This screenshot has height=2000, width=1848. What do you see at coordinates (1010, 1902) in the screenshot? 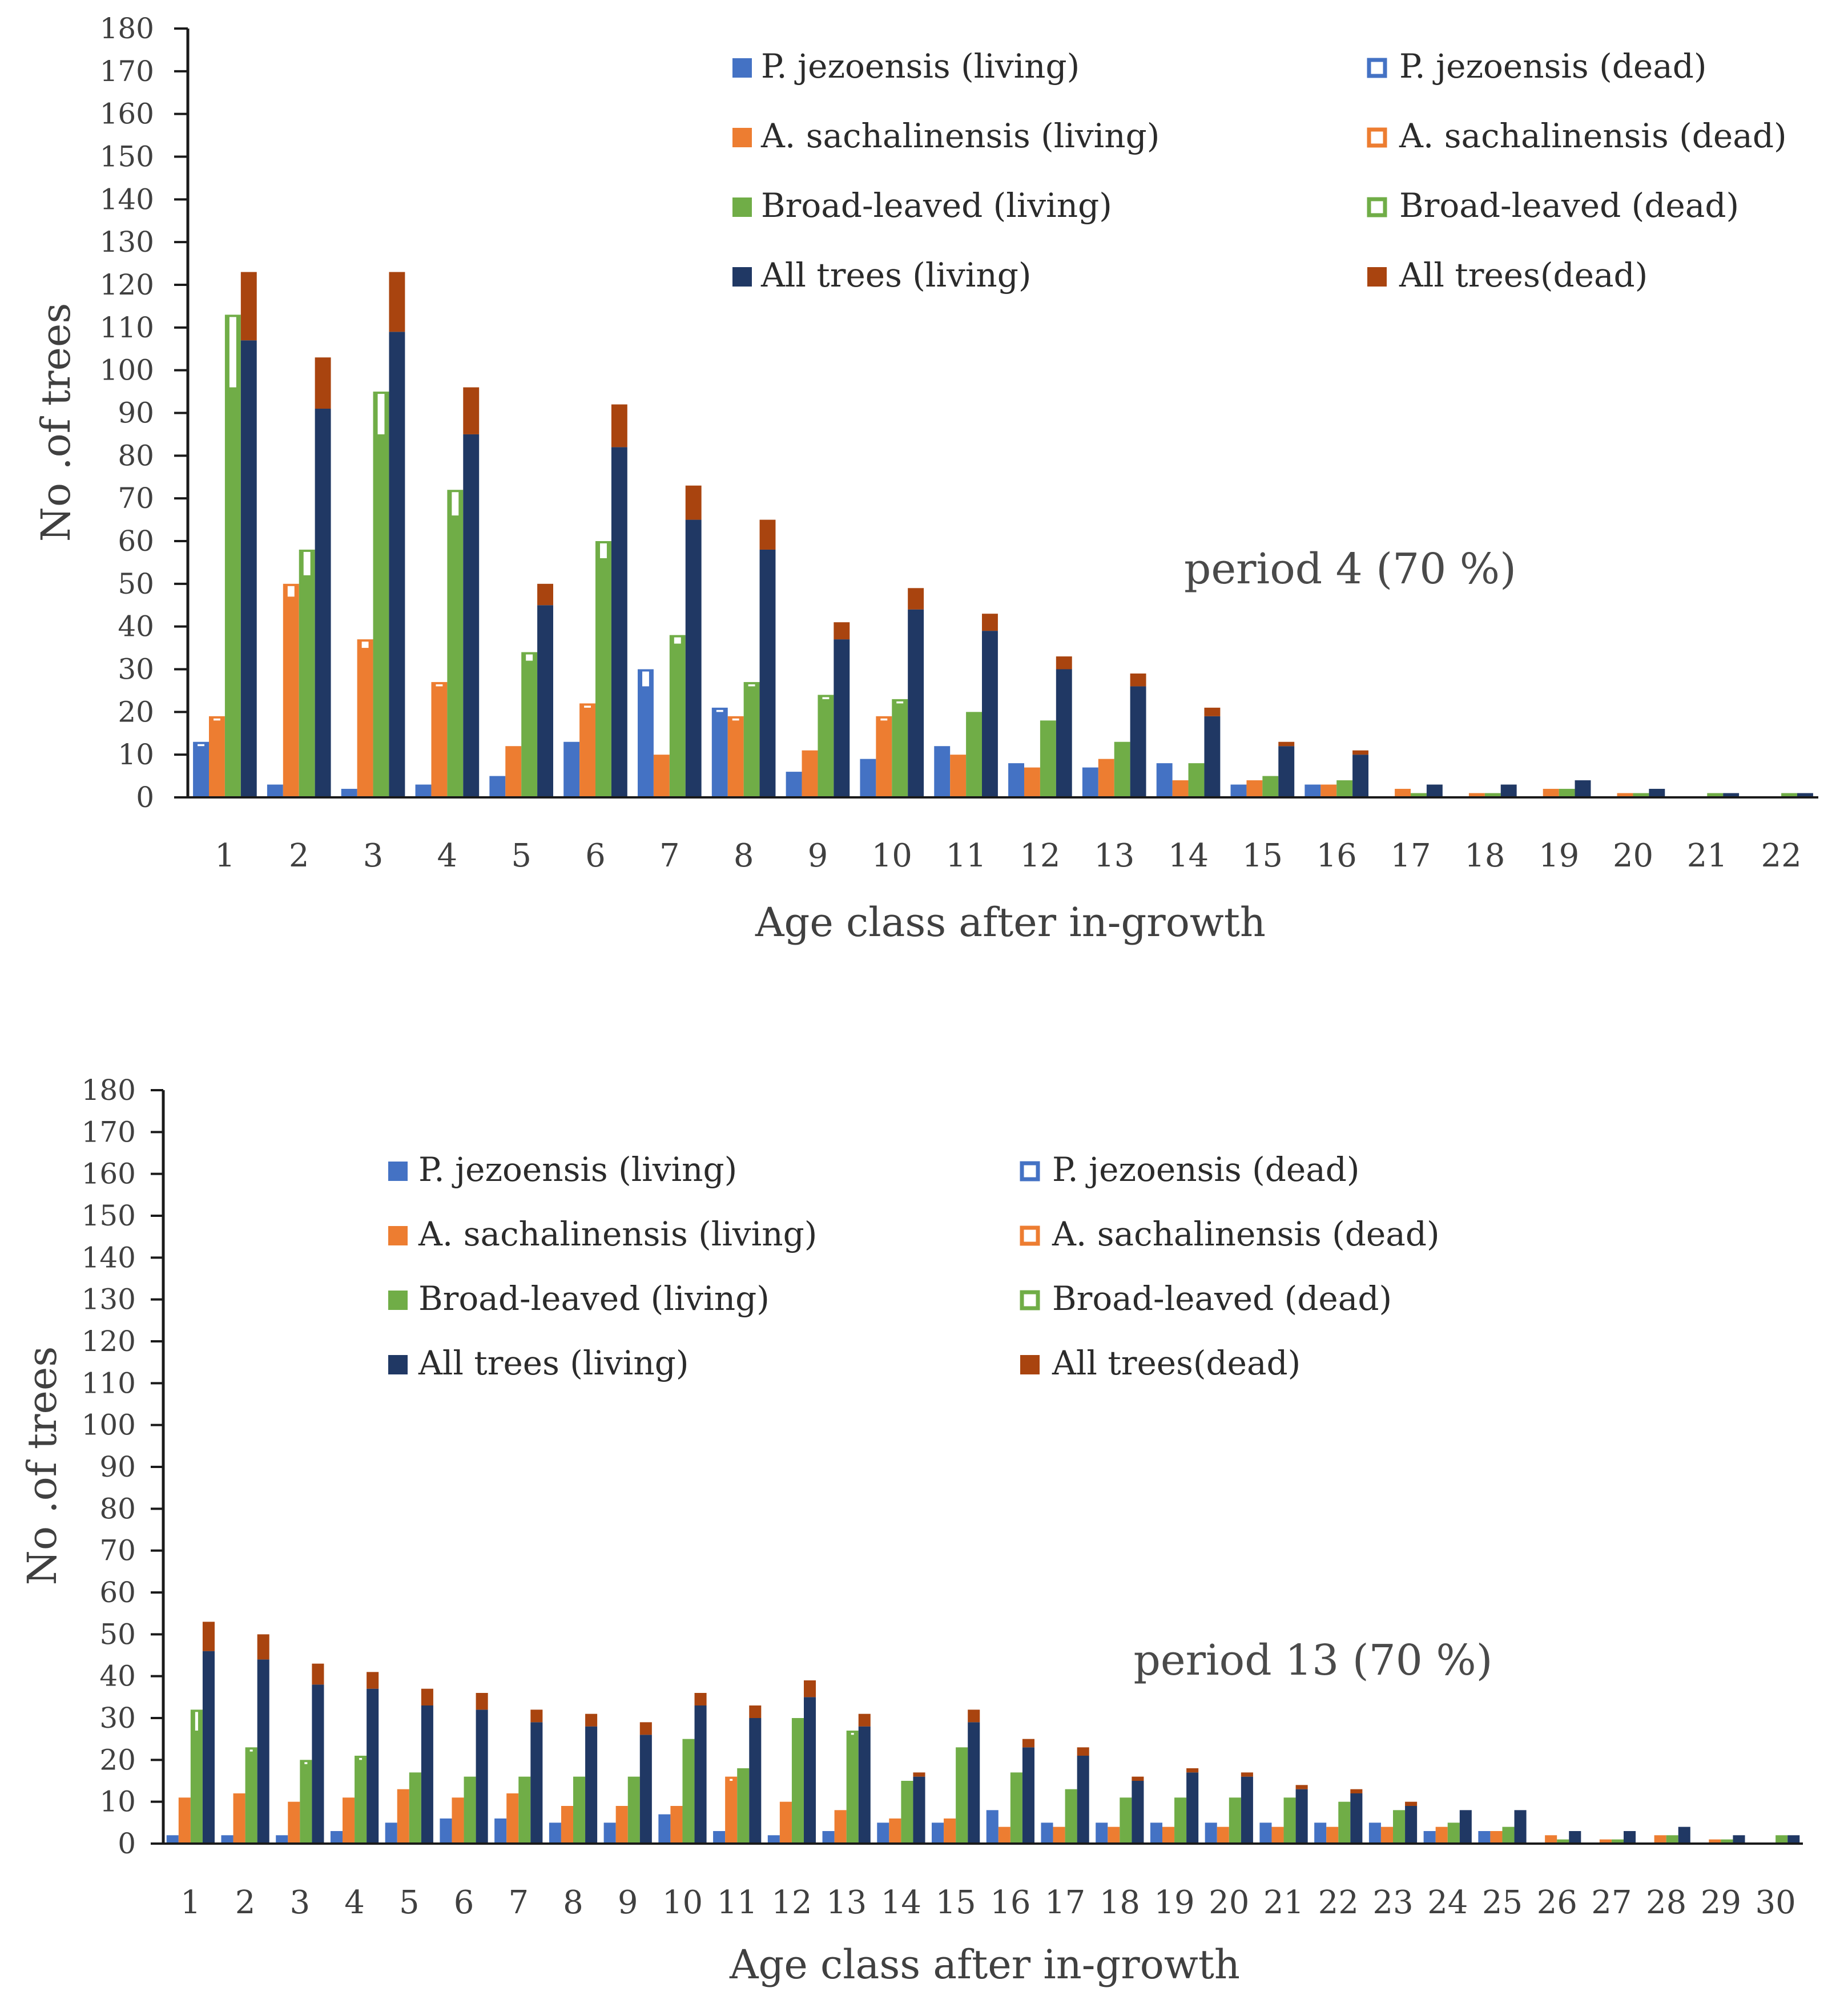
I see `x-tick-label: 16` at bounding box center [1010, 1902].